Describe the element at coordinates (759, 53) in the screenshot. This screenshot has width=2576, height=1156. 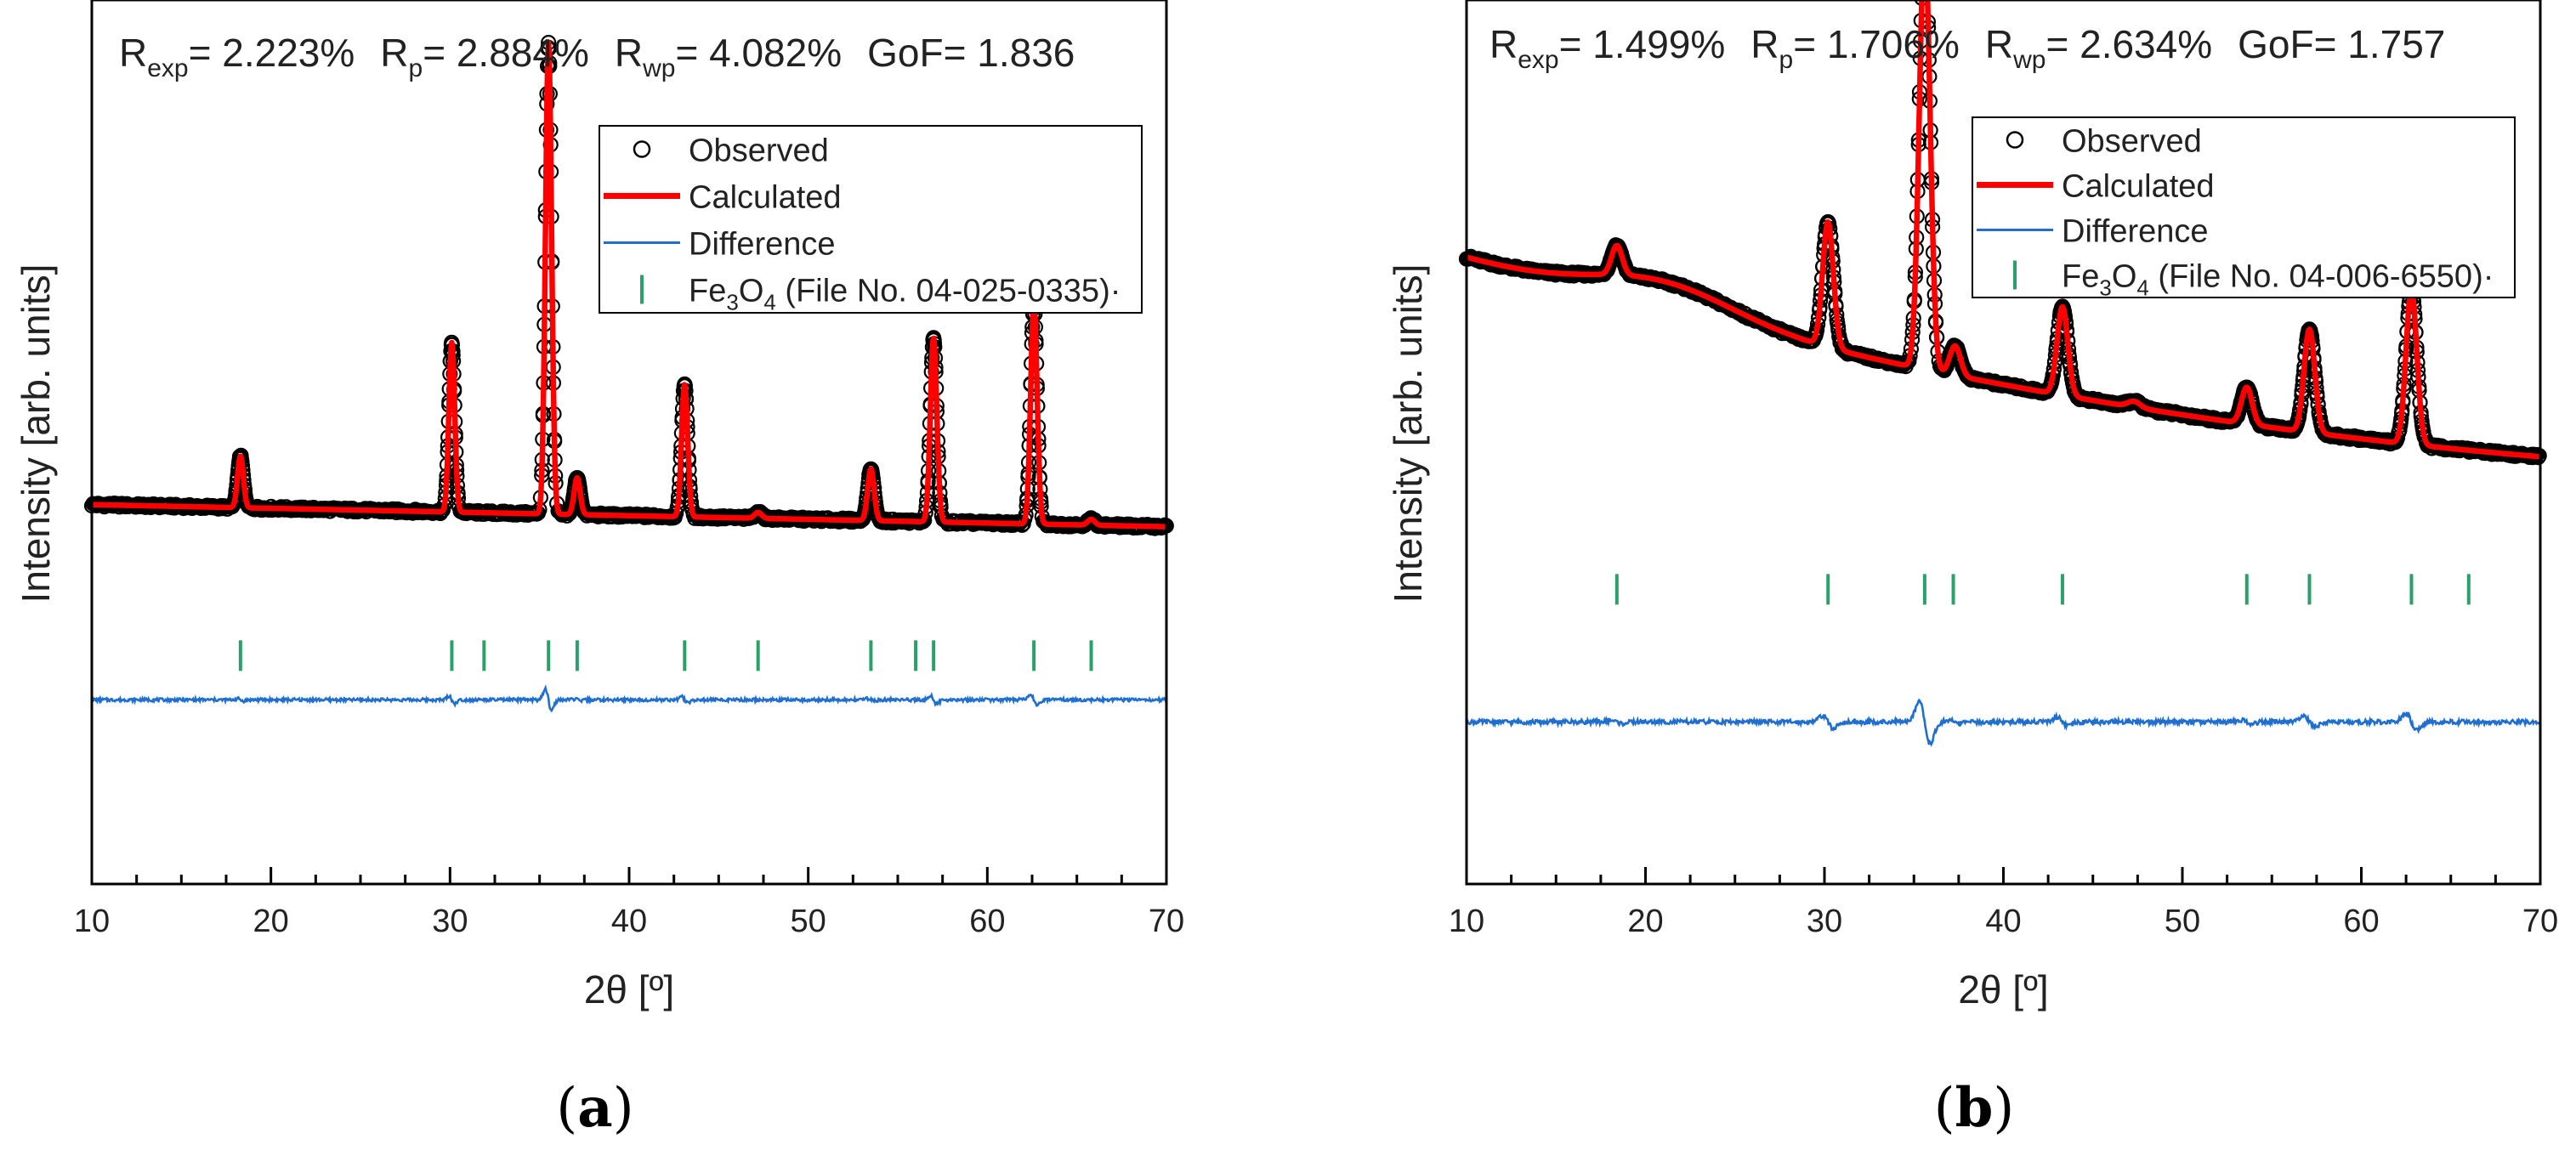
I see `stat-value: = 4.082%` at that location.